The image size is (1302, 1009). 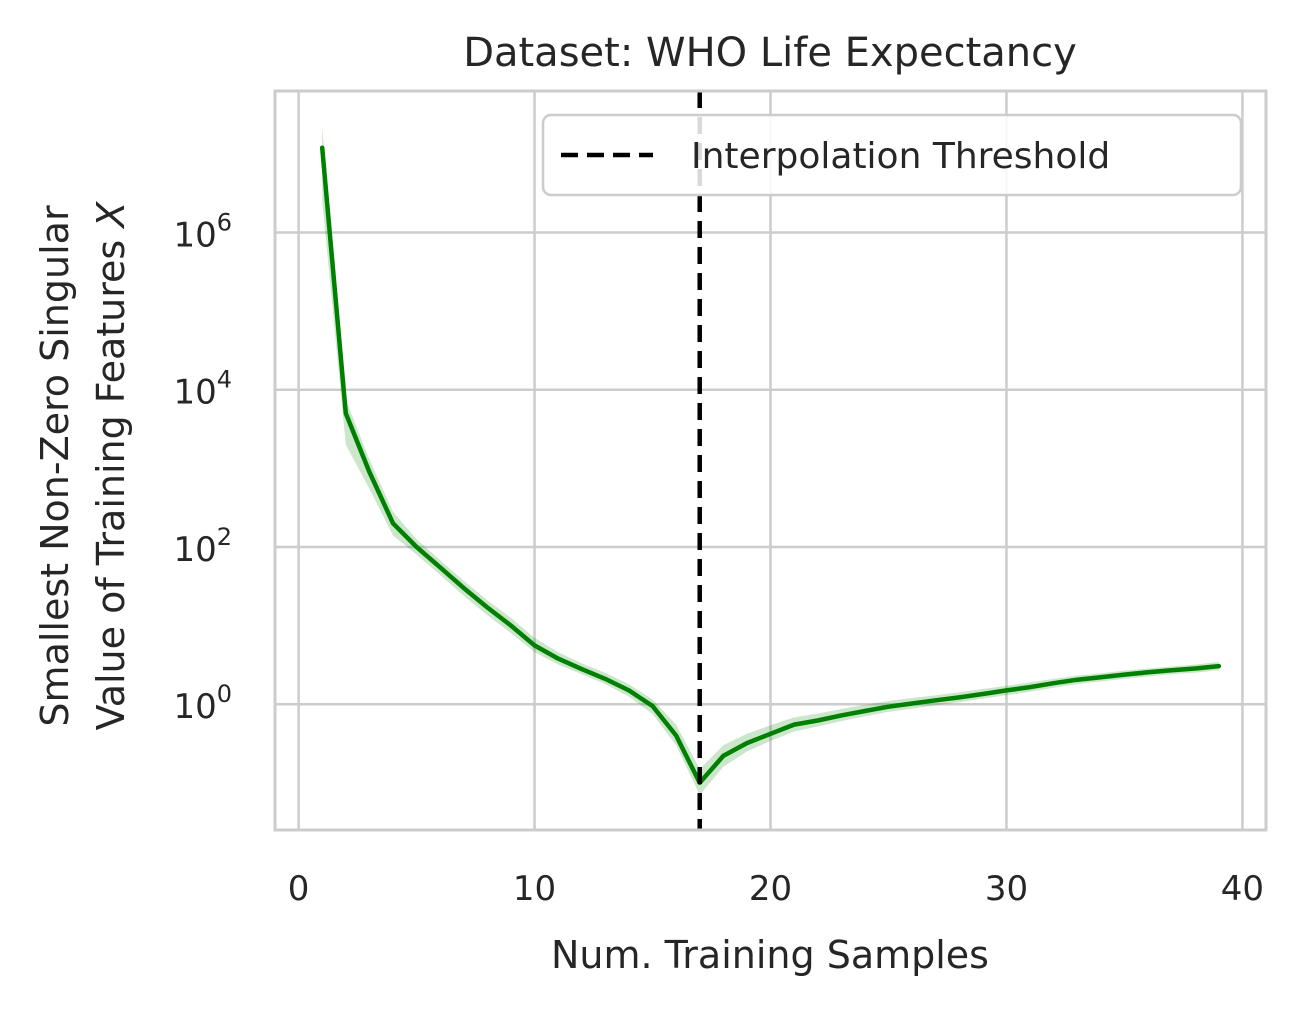 I want to click on y-axis-label-line2-text: Value of Training Features, so click(x=111, y=485).